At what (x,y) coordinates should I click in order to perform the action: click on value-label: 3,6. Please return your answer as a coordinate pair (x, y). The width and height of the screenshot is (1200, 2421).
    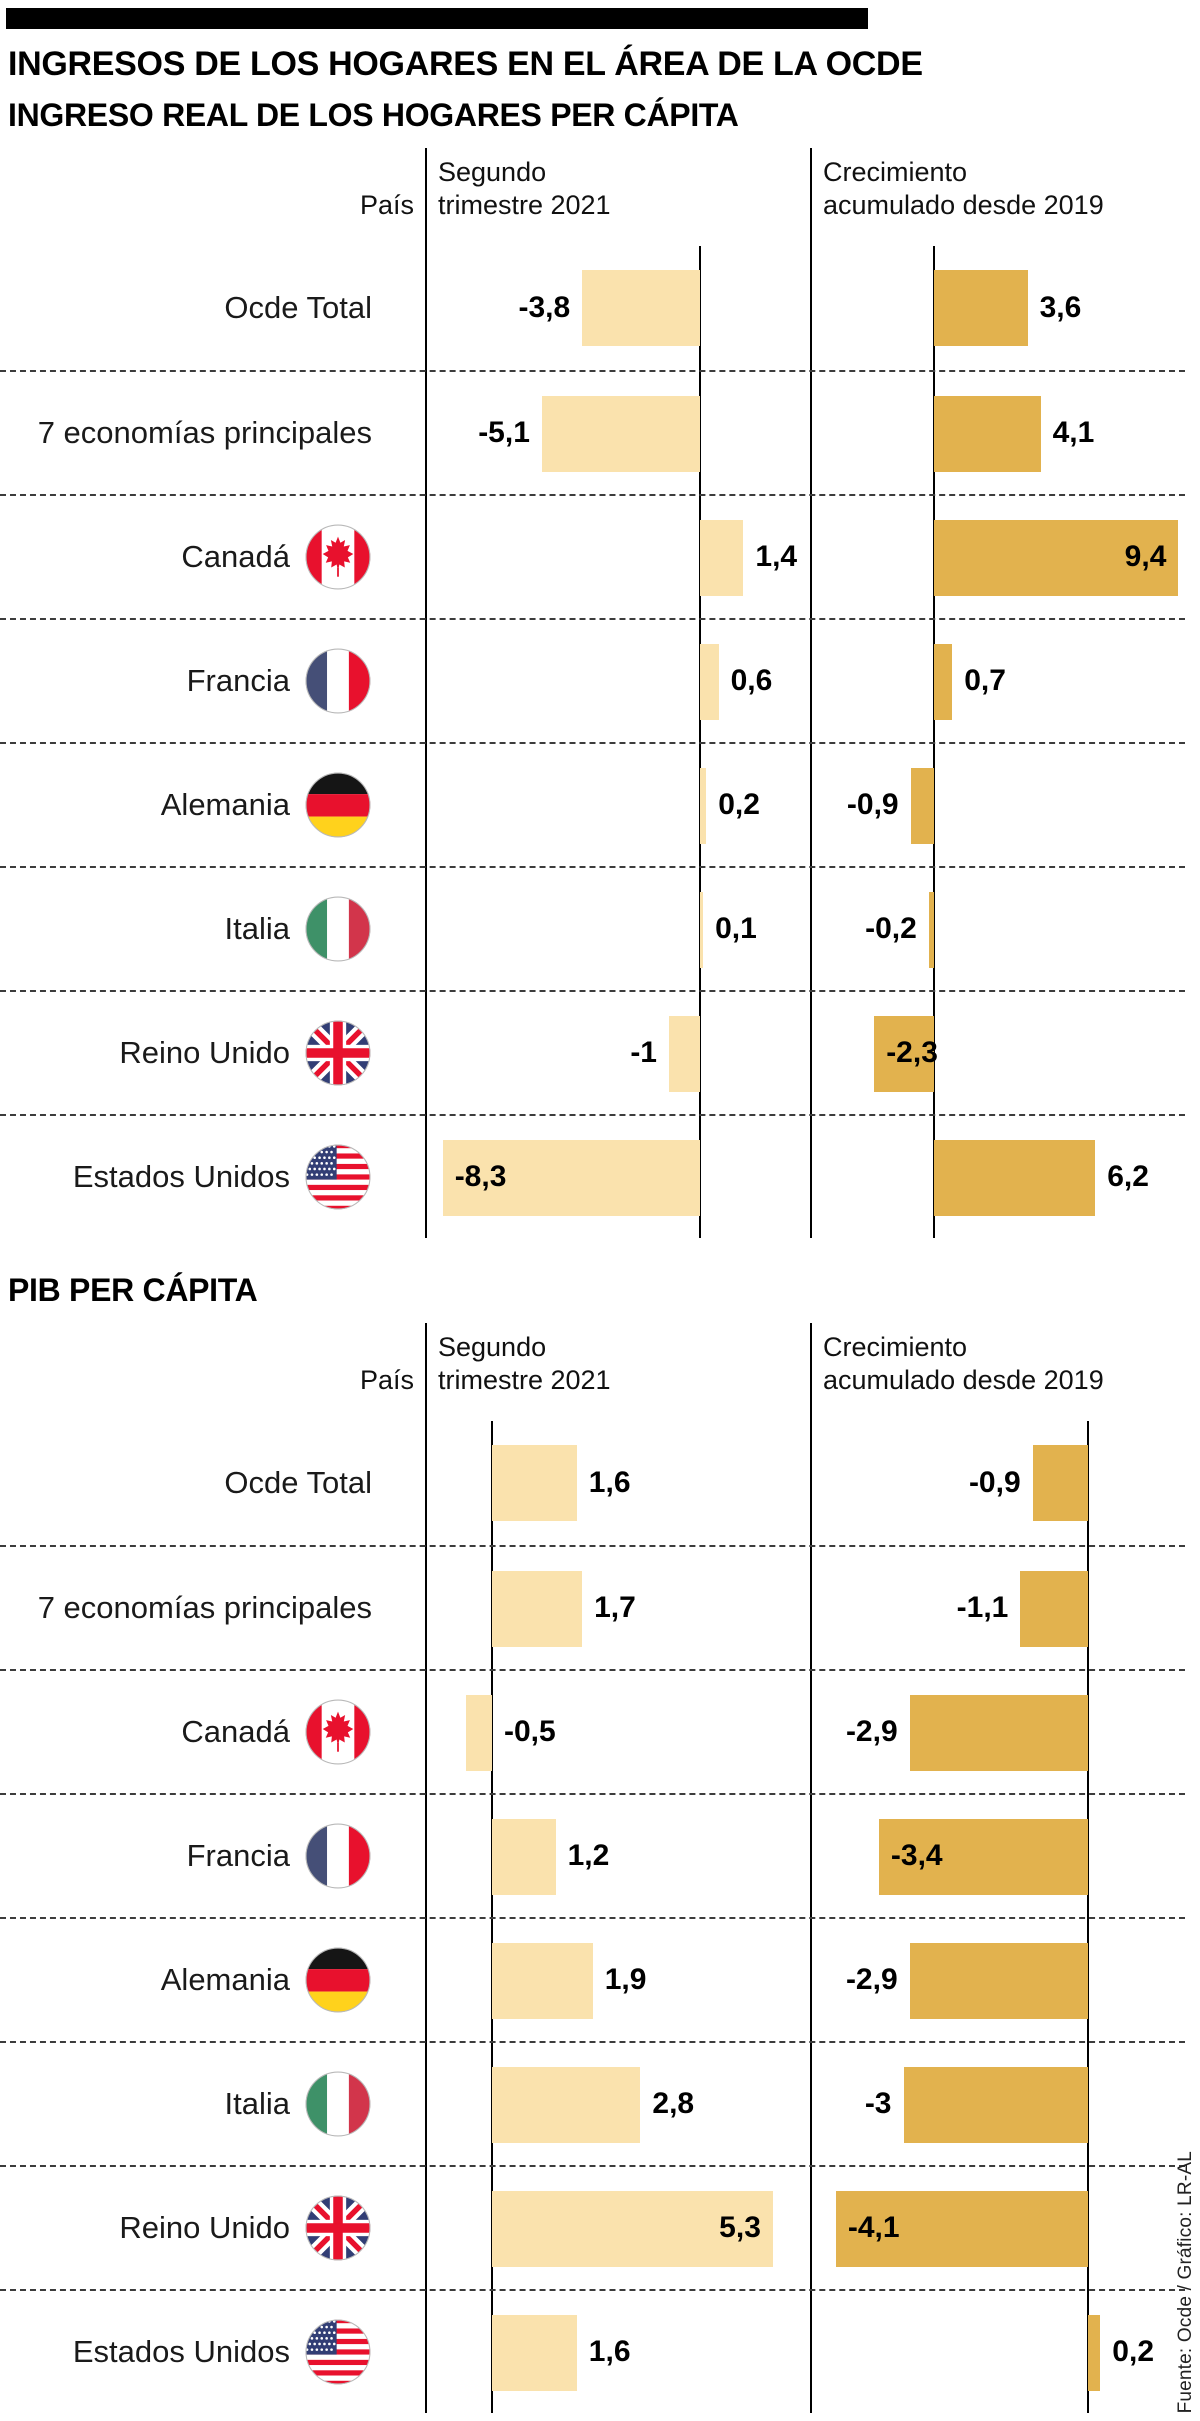
    Looking at the image, I should click on (1060, 308).